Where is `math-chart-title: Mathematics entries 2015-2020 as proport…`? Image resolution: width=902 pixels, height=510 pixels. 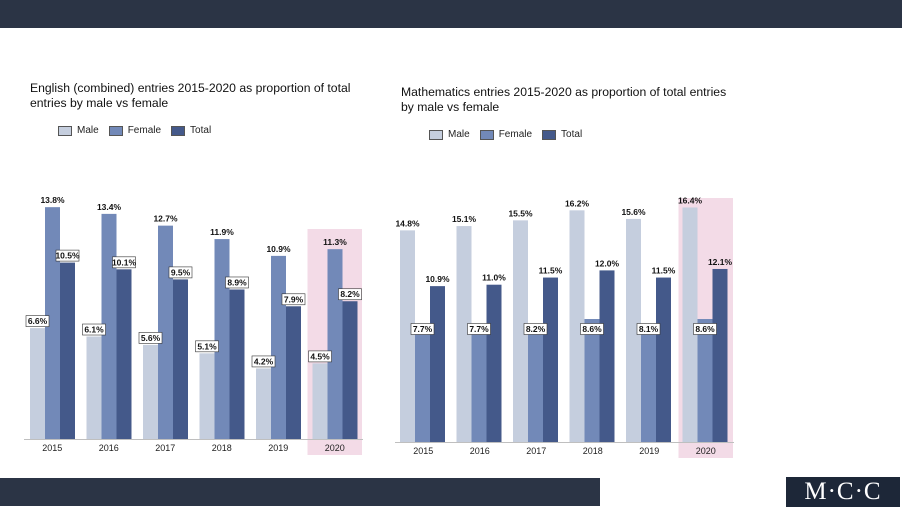
math-chart-title: Mathematics entries 2015-2020 as proport… is located at coordinates (564, 99).